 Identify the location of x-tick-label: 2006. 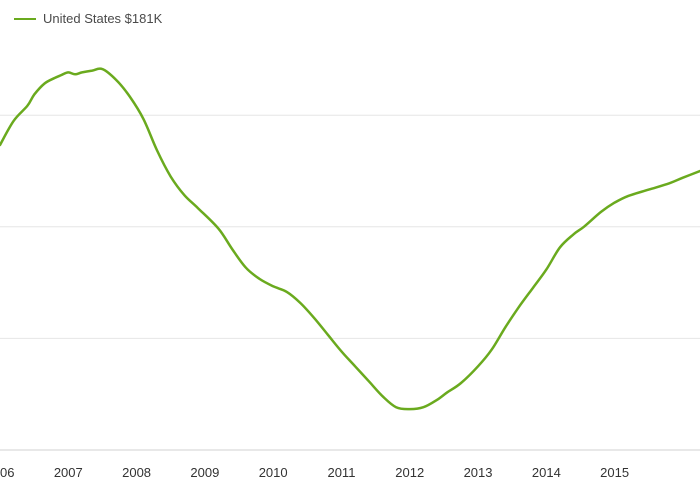
(7, 472).